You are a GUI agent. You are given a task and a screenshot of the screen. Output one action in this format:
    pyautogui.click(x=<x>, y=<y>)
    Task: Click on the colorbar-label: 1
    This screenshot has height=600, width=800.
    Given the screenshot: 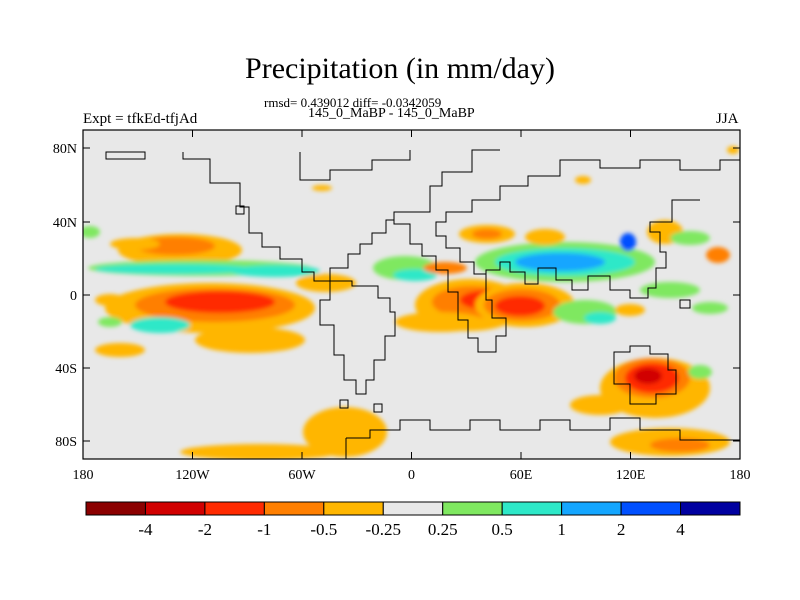 What is the action you would take?
    pyautogui.click(x=561, y=529)
    